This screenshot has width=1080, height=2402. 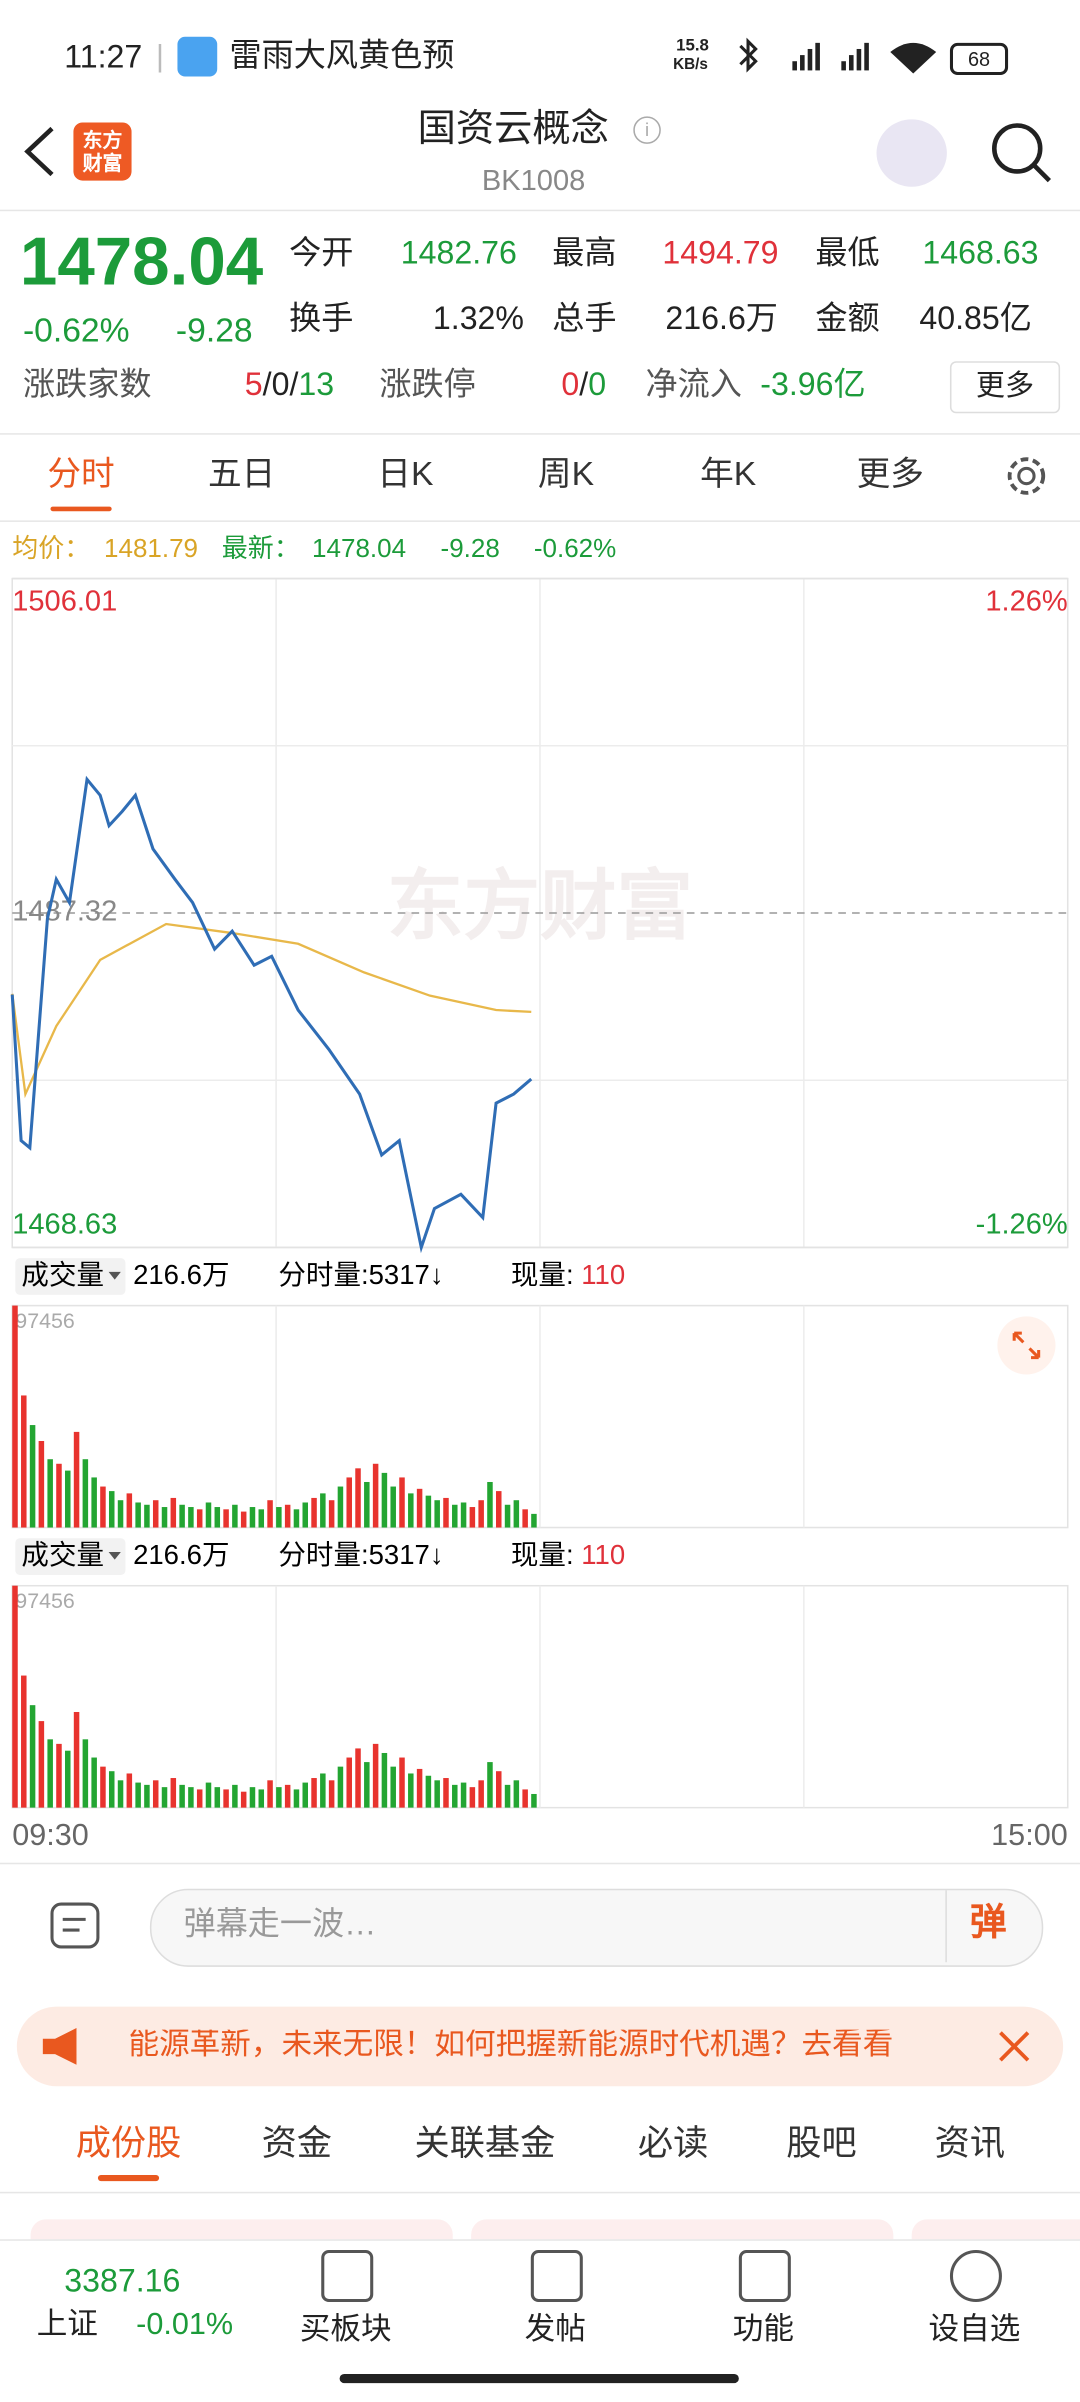 What do you see at coordinates (102, 163) in the screenshot?
I see `logo-line: 财富` at bounding box center [102, 163].